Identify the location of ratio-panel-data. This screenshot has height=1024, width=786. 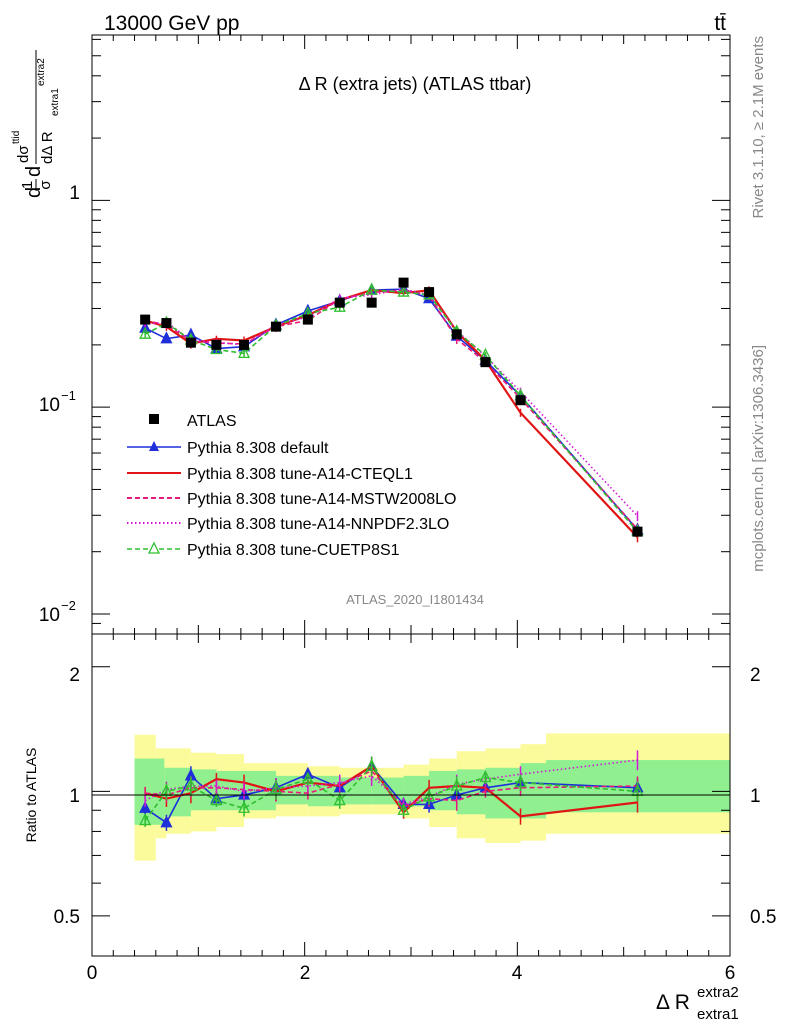
(391, 790).